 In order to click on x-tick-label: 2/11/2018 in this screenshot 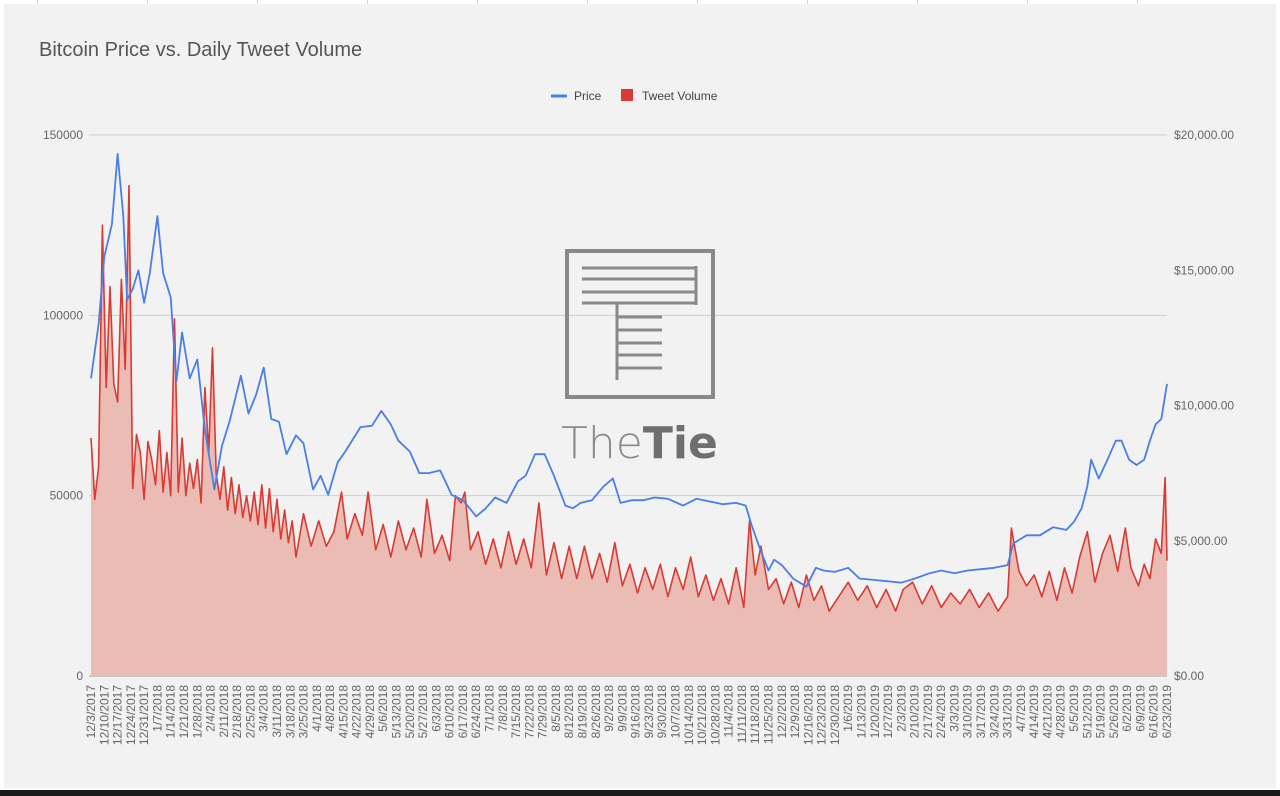, I will do `click(224, 711)`.